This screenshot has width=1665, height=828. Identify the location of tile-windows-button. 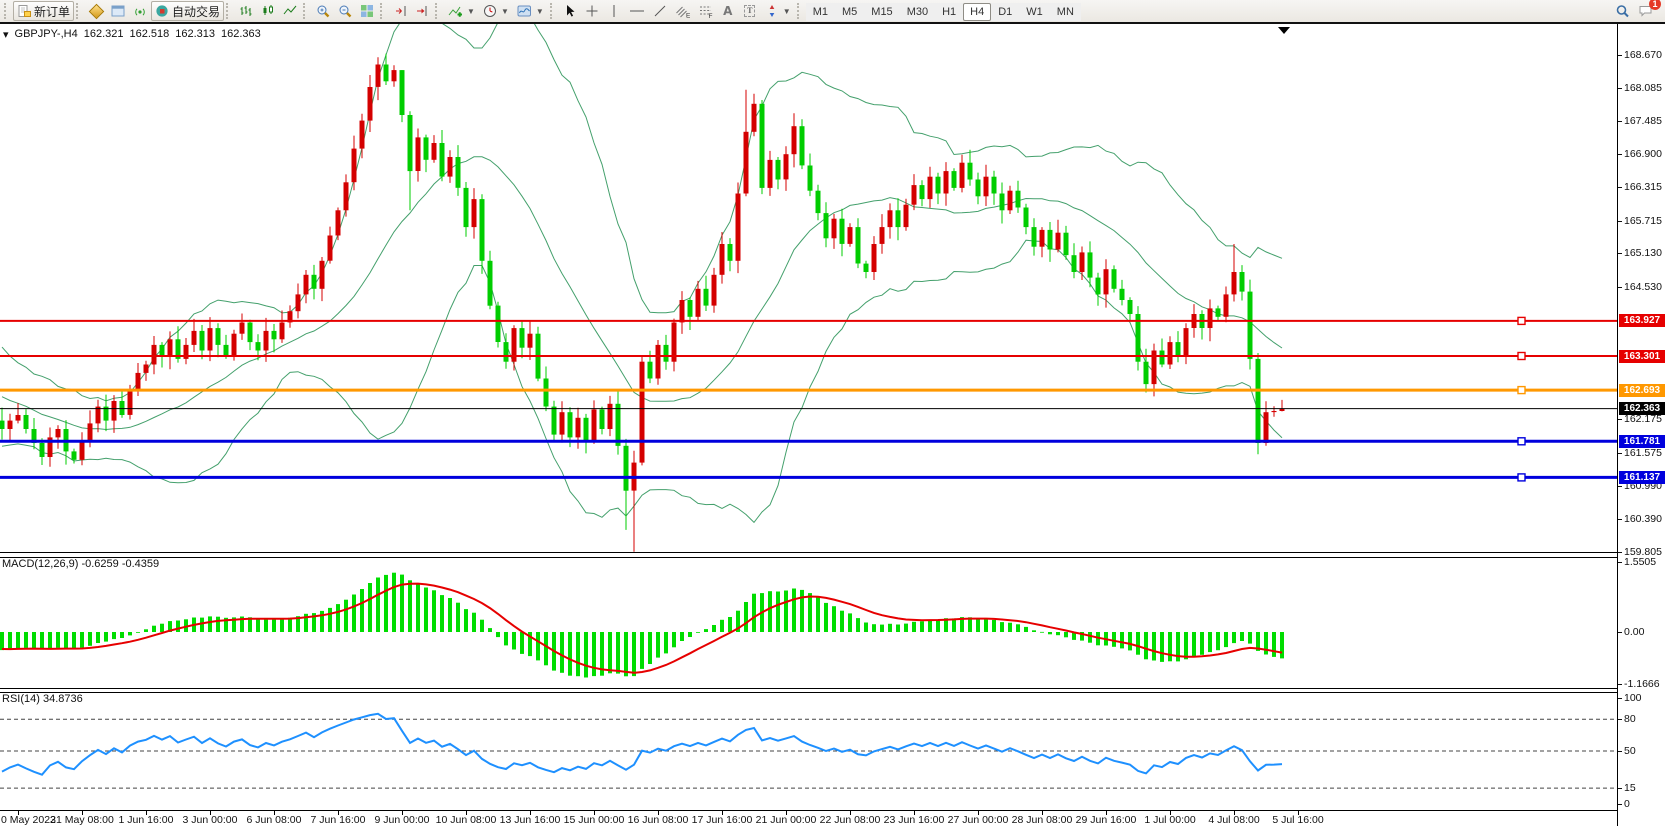
(367, 11).